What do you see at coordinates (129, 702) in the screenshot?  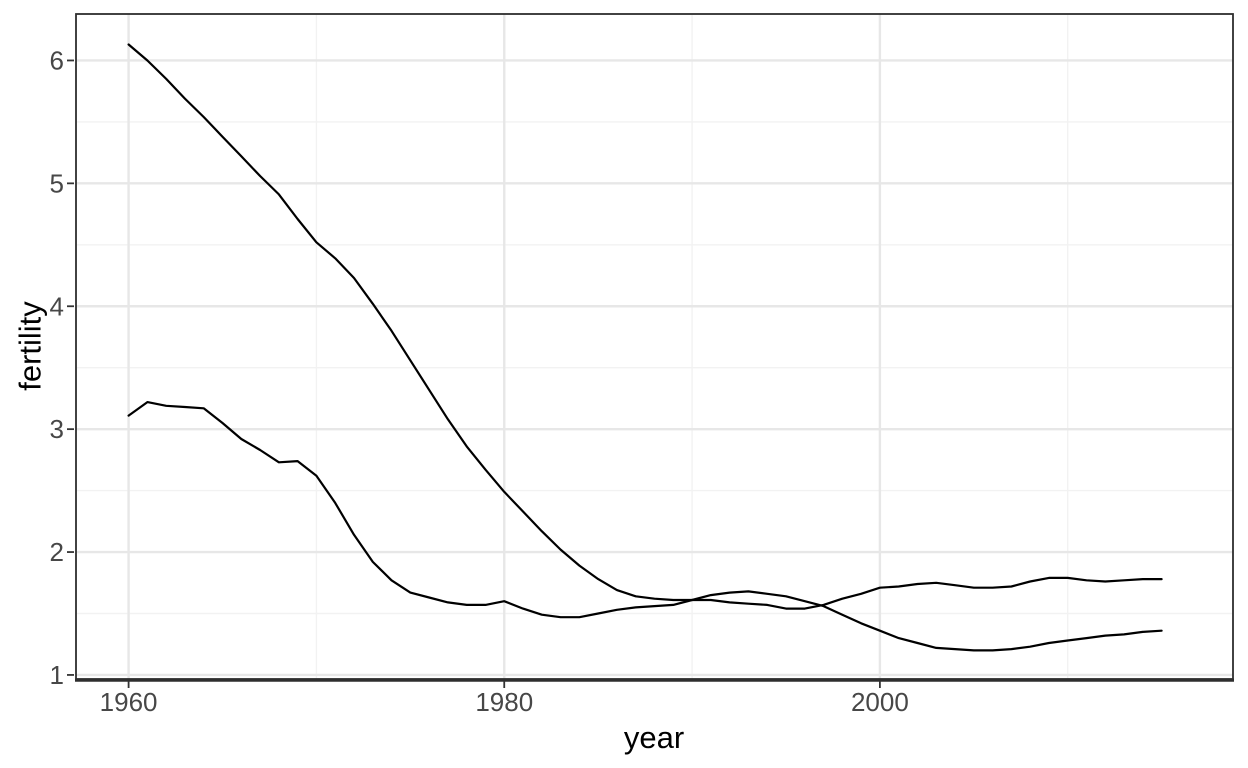 I see `x-tick-label: 1960` at bounding box center [129, 702].